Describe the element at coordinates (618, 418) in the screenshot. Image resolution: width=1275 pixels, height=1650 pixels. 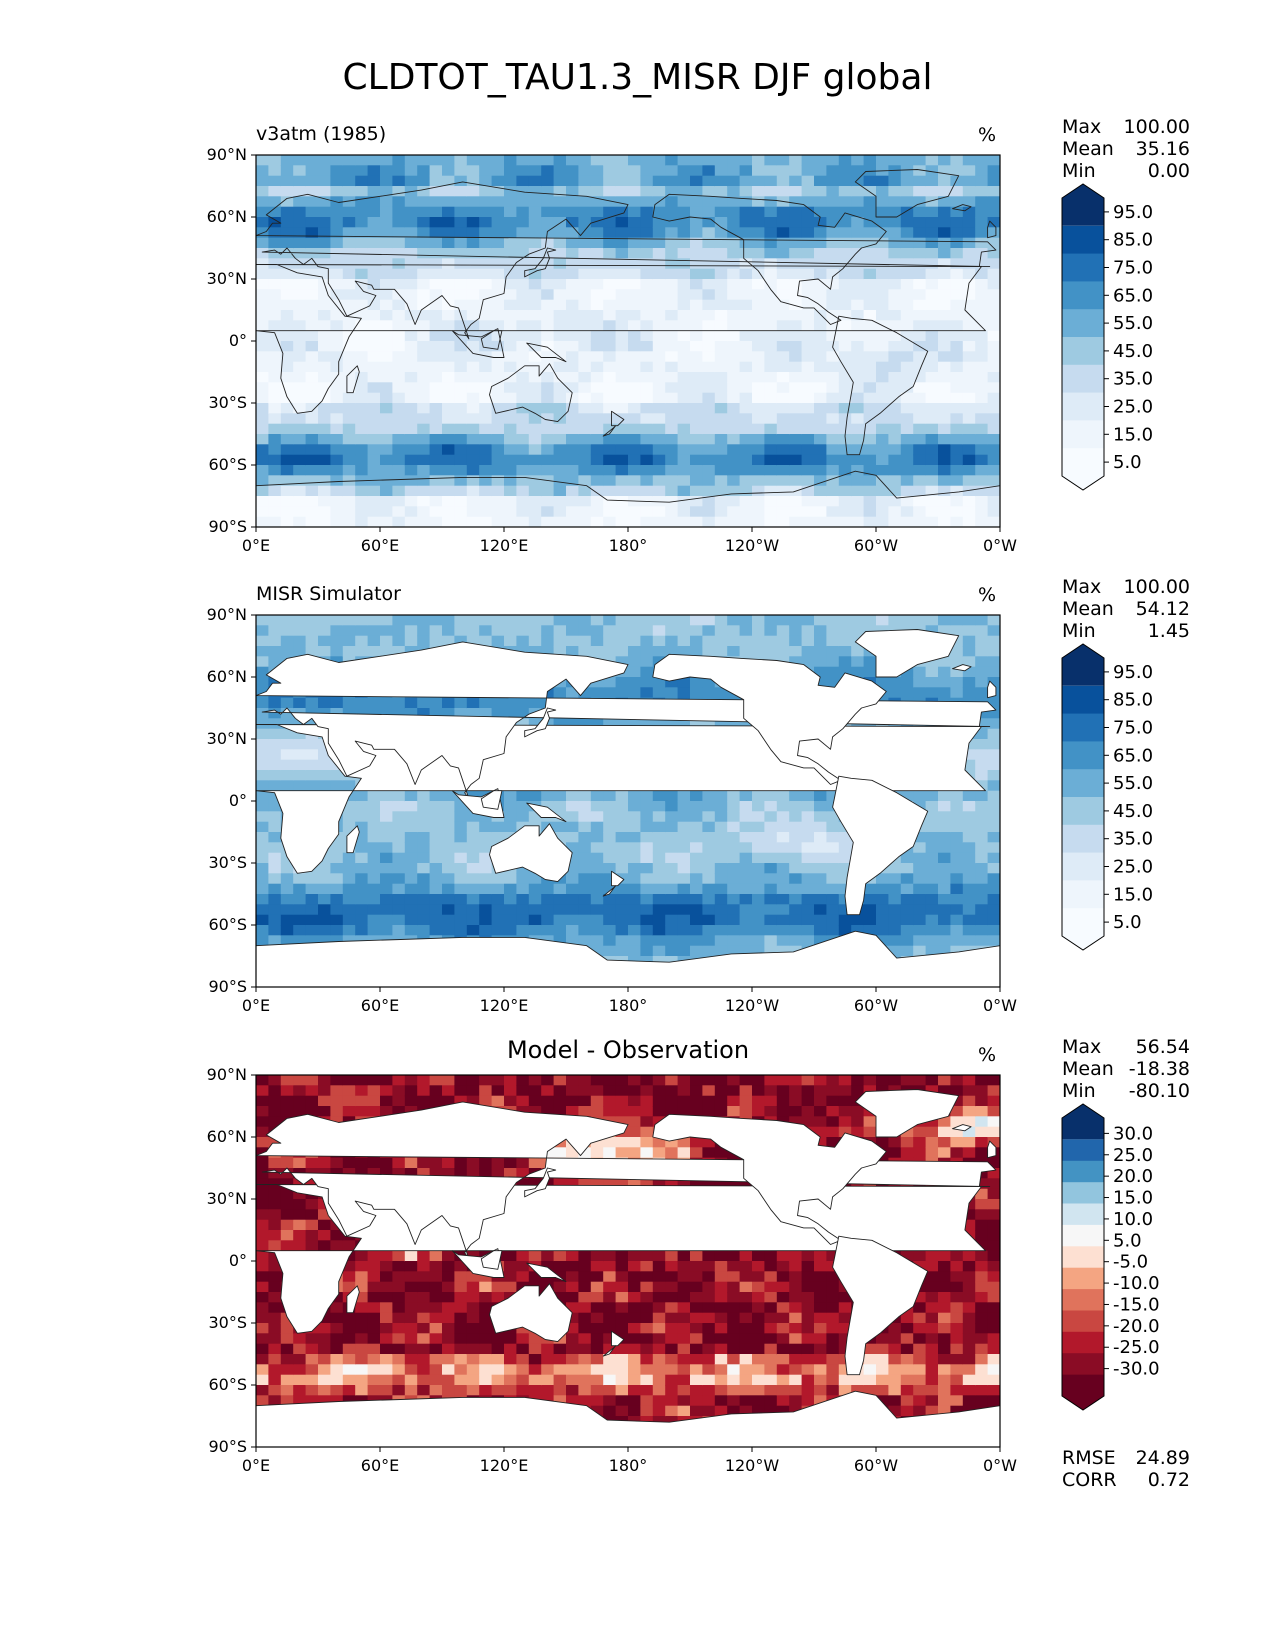
I see `coastline-newzealand` at that location.